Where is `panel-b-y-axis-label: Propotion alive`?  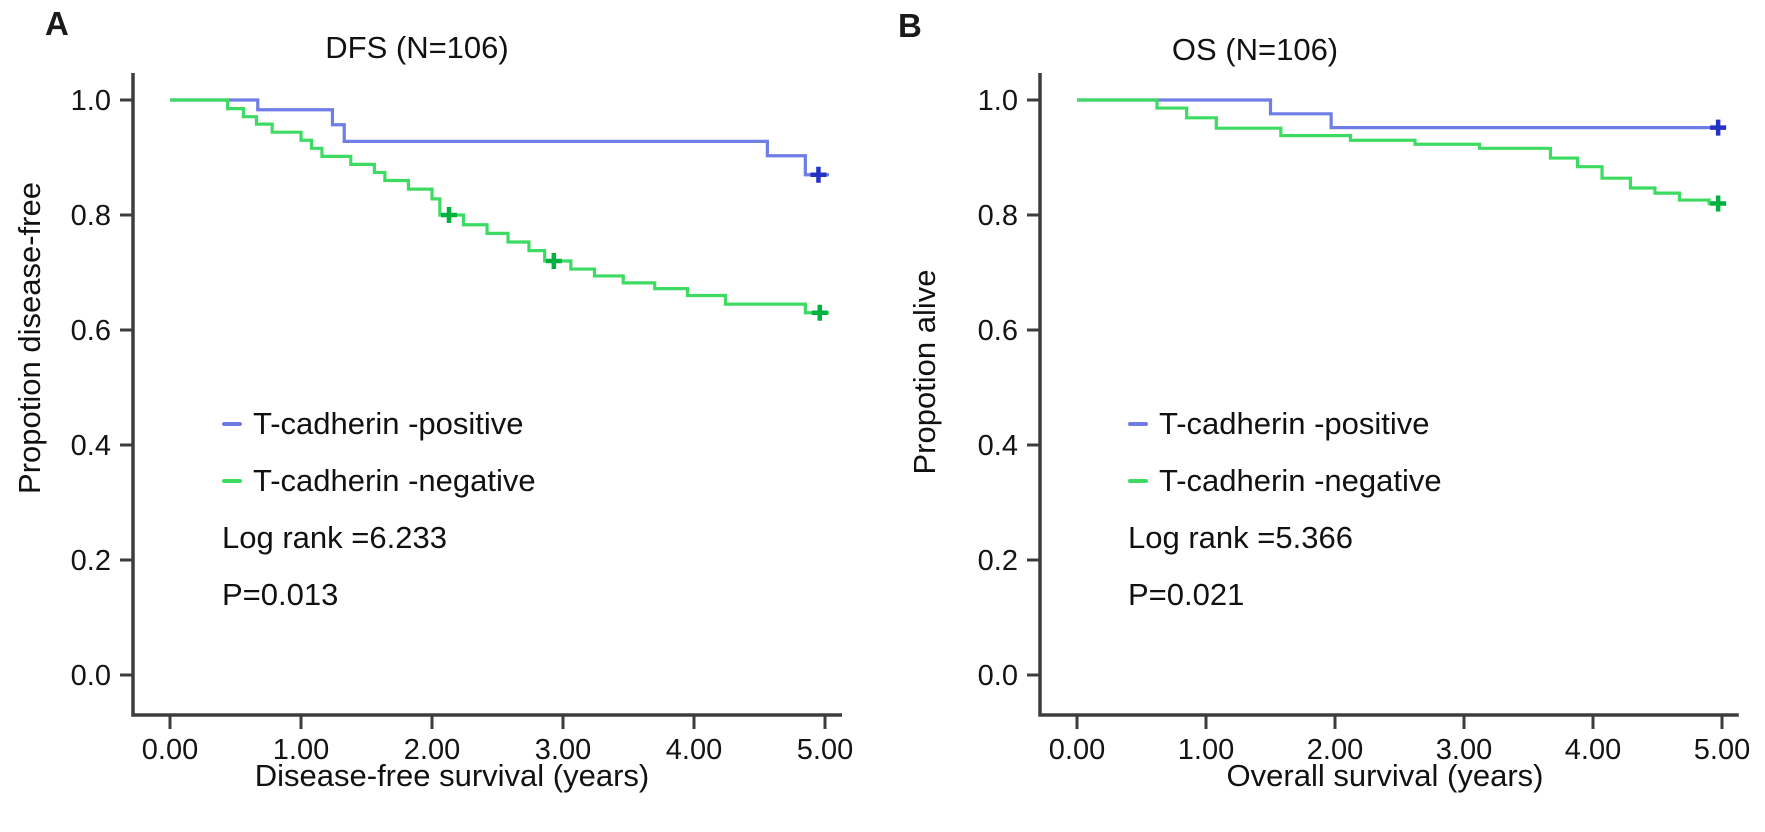
panel-b-y-axis-label: Propotion alive is located at coordinates (924, 372).